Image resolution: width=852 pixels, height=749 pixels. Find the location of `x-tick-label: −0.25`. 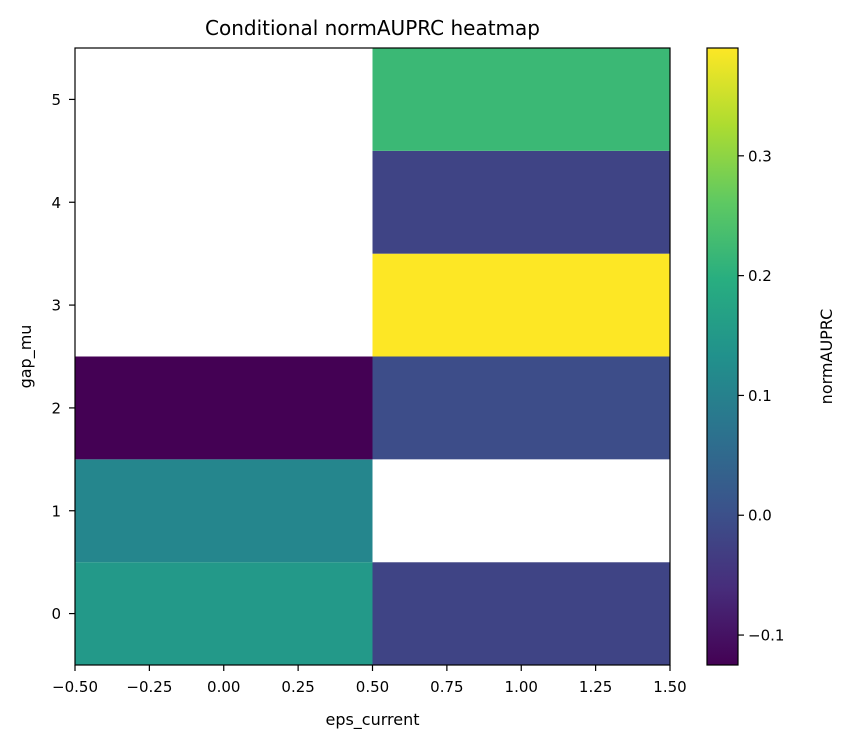

x-tick-label: −0.25 is located at coordinates (149, 687).